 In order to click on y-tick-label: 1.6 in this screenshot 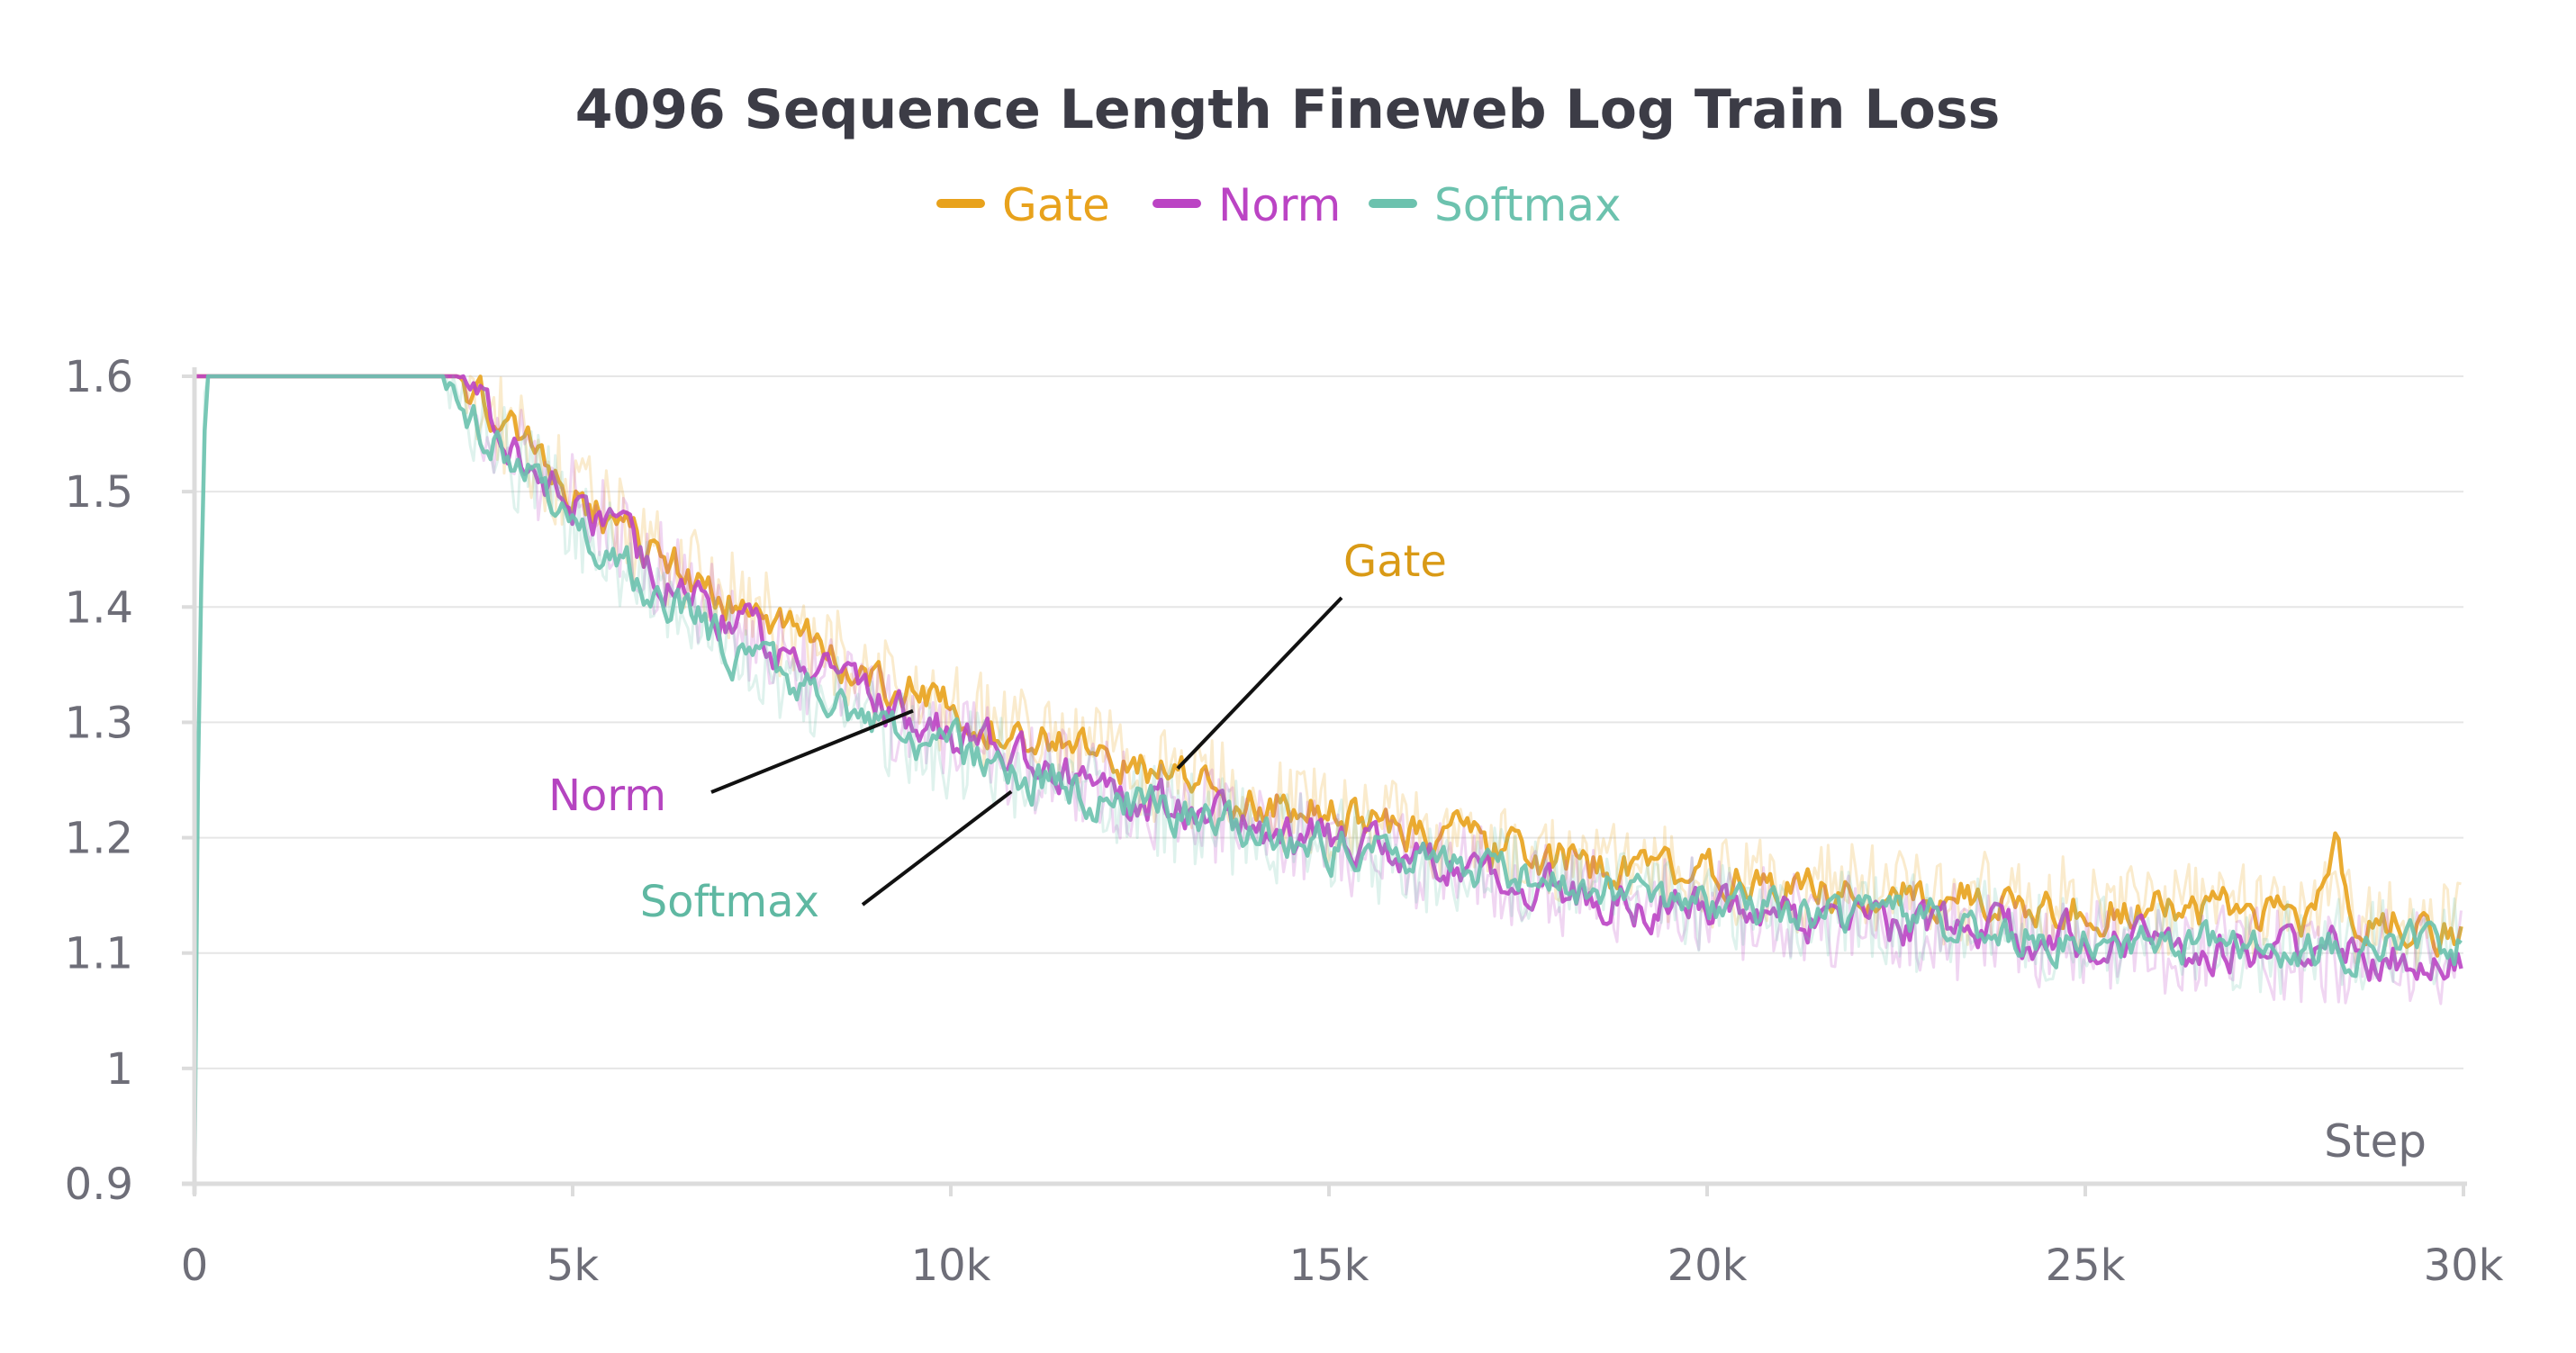, I will do `click(99, 377)`.